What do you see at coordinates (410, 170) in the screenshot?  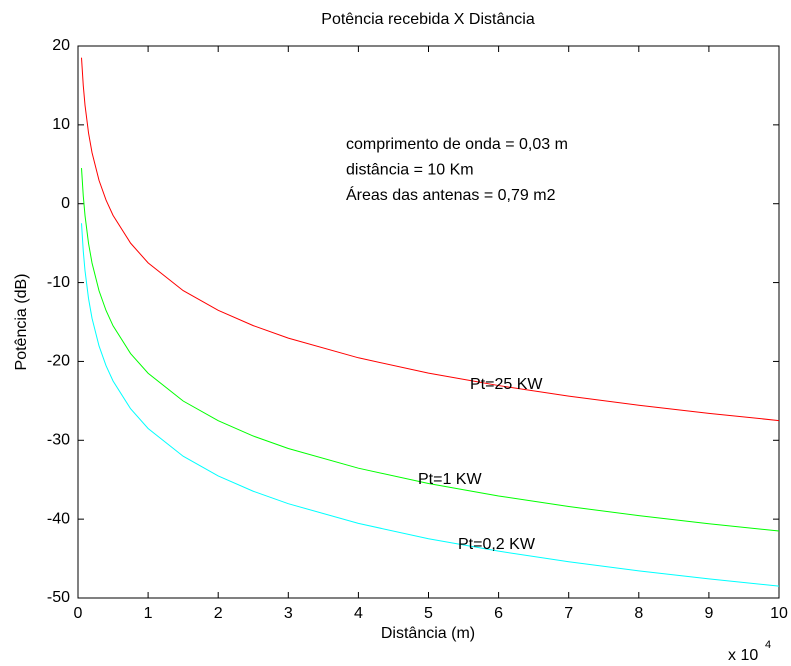 I see `annotation: distância = 10 Km` at bounding box center [410, 170].